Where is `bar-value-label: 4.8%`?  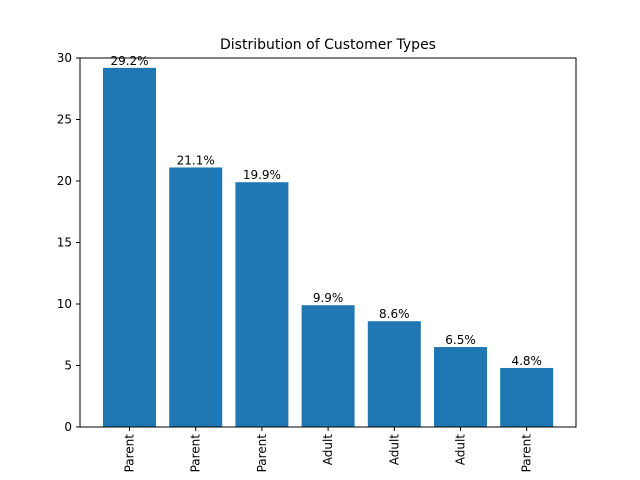 bar-value-label: 4.8% is located at coordinates (526, 361).